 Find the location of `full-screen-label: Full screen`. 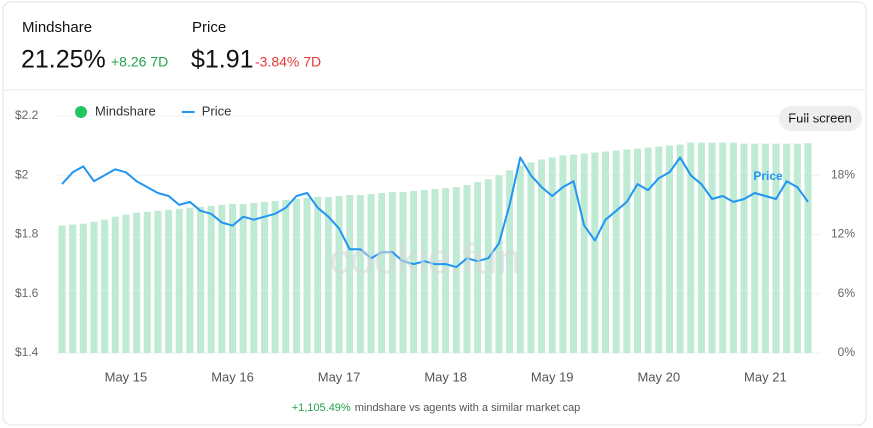

full-screen-label: Full screen is located at coordinates (820, 117).